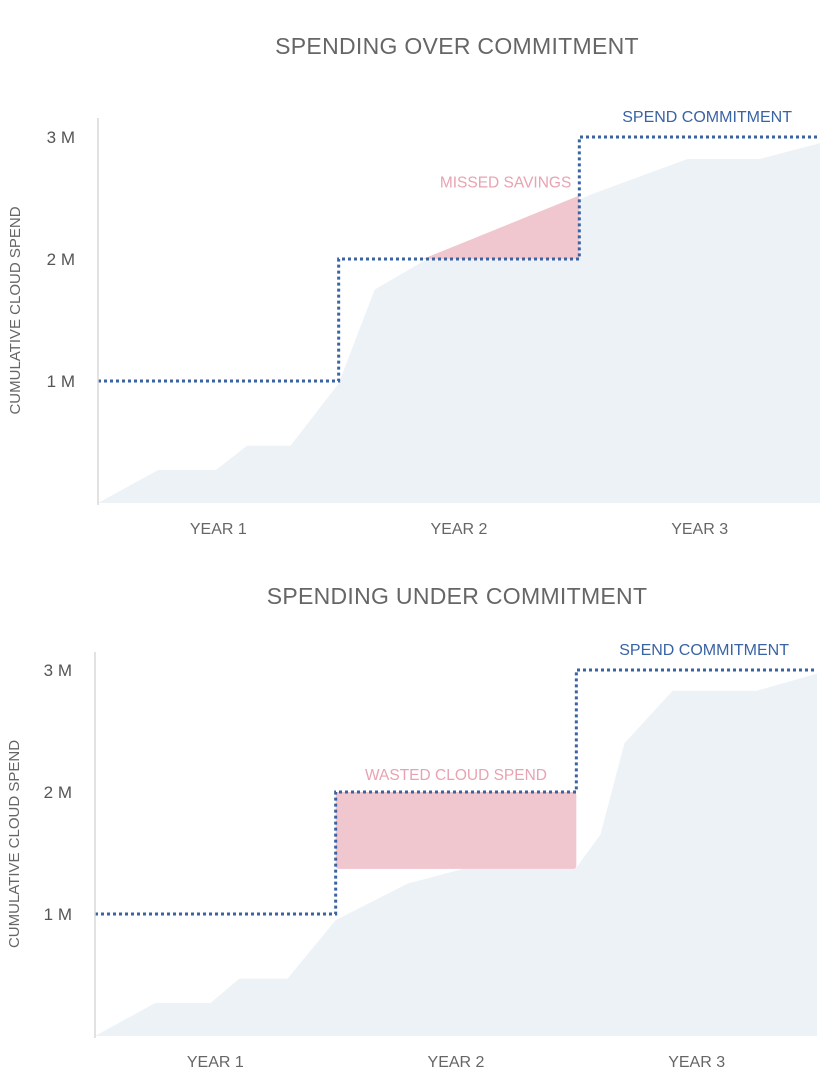  What do you see at coordinates (456, 830) in the screenshot?
I see `wasted-spend-region` at bounding box center [456, 830].